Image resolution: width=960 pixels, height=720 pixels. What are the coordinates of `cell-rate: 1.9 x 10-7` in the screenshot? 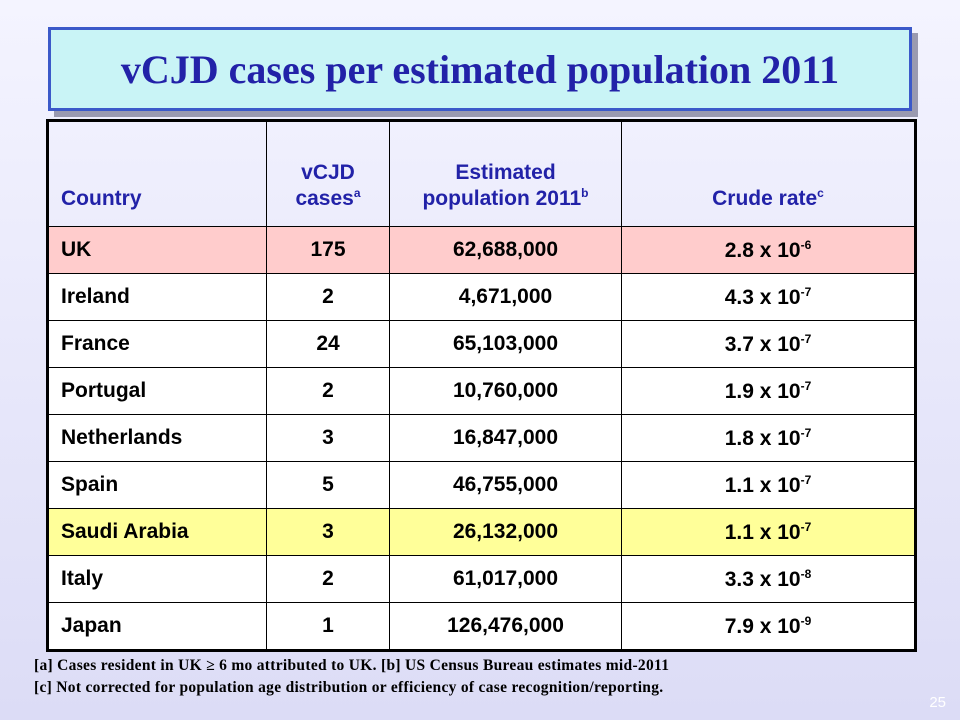 It's located at (768, 391).